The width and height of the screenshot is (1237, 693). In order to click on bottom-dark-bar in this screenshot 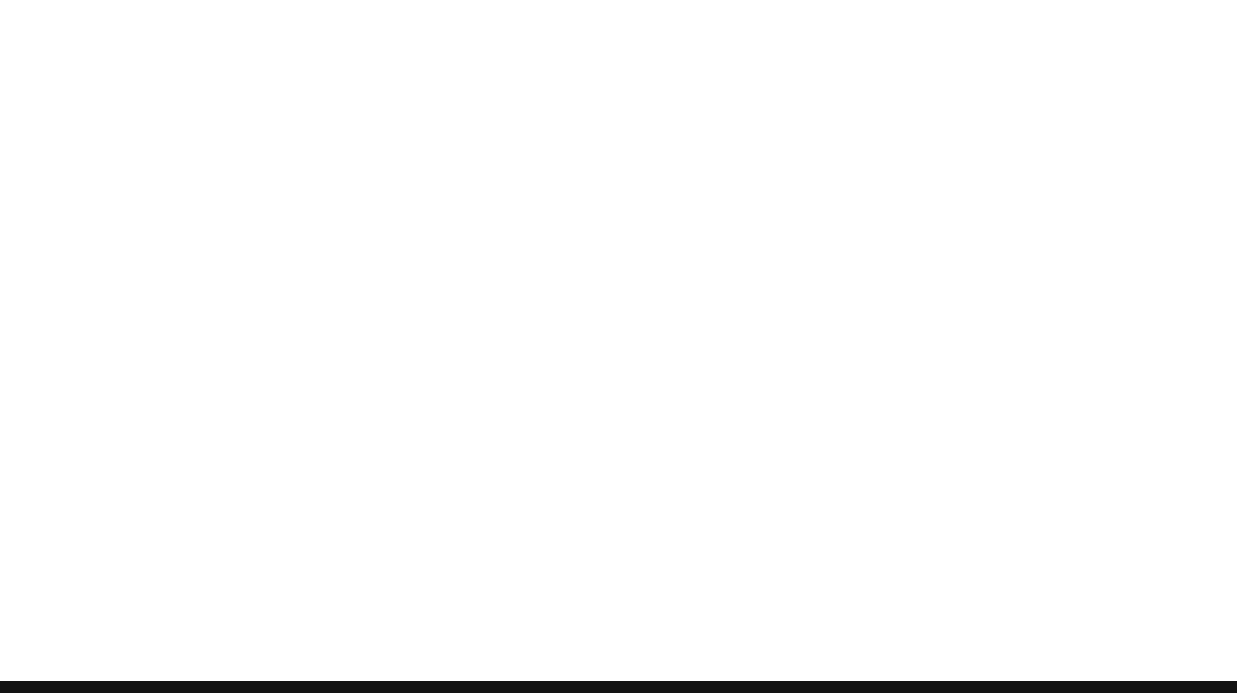, I will do `click(618, 687)`.